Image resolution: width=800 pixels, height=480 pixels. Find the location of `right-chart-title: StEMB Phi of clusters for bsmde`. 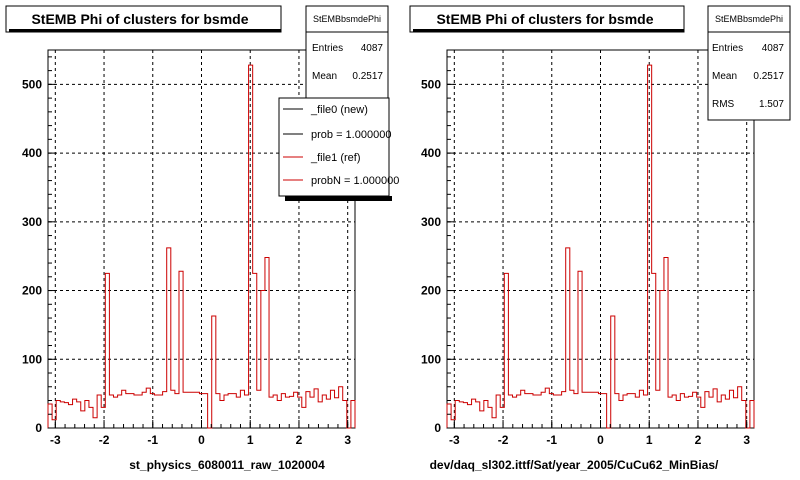

right-chart-title: StEMB Phi of clusters for bsmde is located at coordinates (544, 19).